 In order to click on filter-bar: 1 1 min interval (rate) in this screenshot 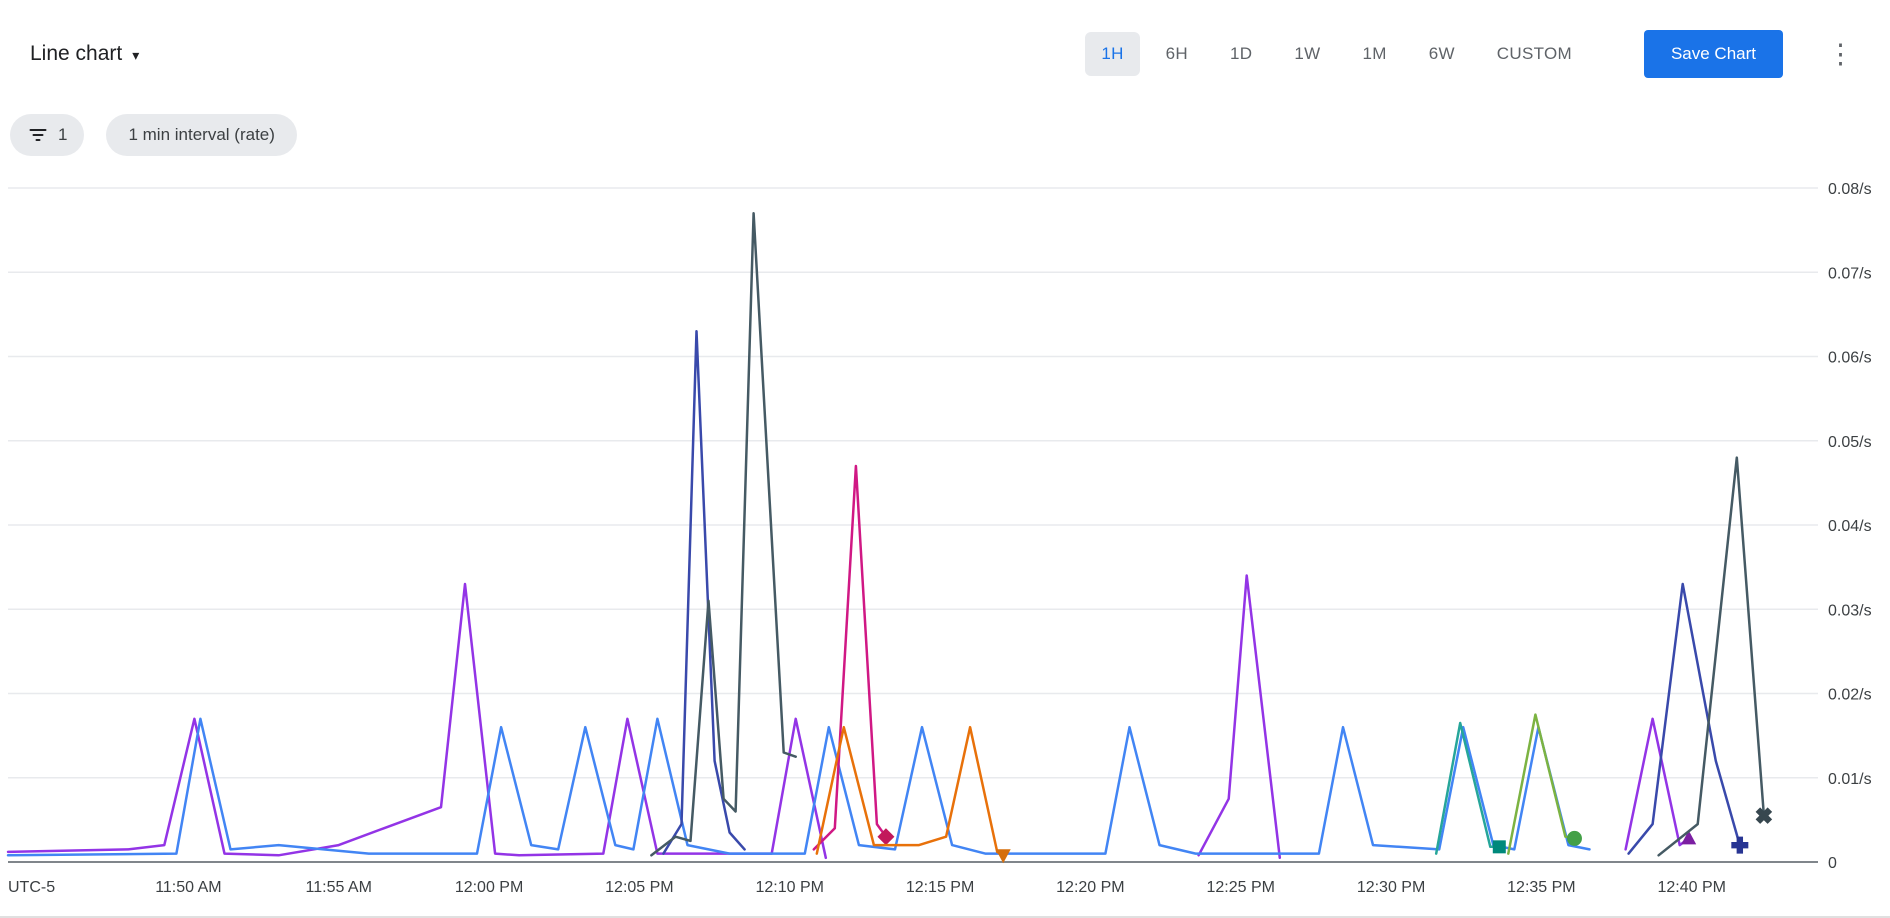, I will do `click(945, 132)`.